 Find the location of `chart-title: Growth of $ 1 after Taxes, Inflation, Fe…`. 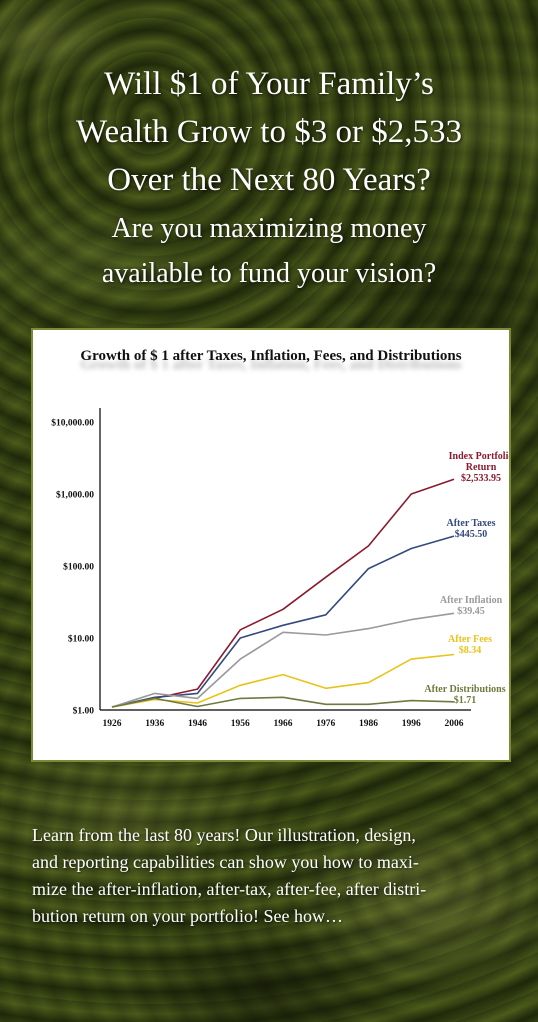

chart-title: Growth of $ 1 after Taxes, Inflation, Fe… is located at coordinates (271, 356).